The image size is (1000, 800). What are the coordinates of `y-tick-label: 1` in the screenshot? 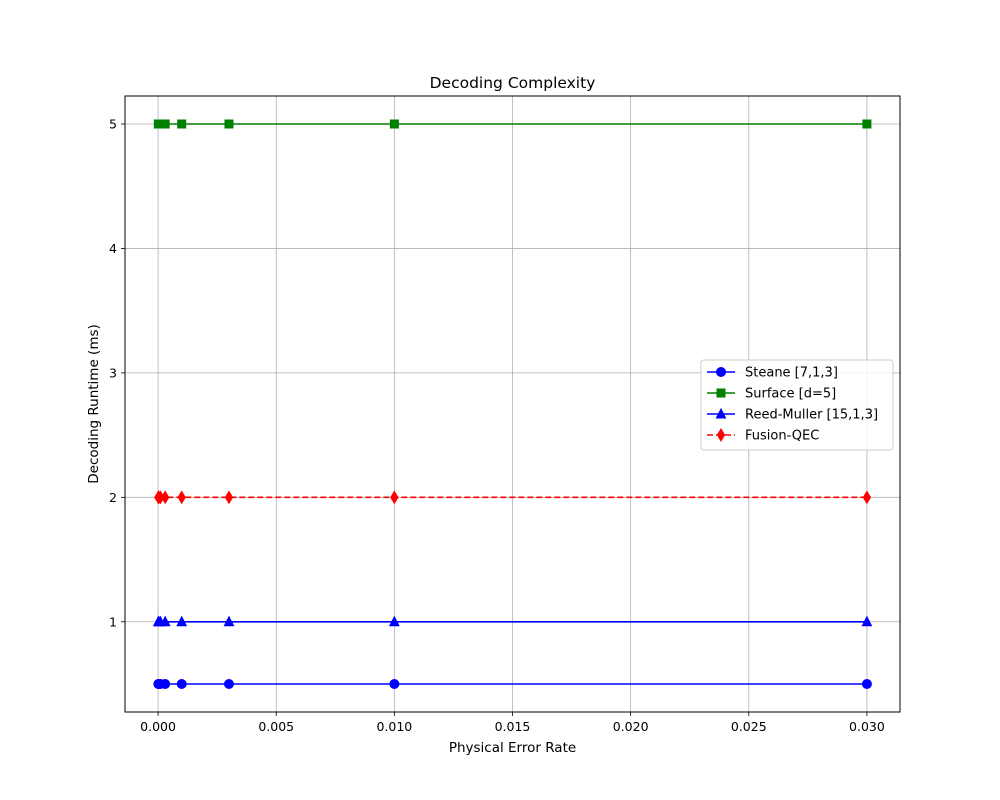 It's located at (113, 621).